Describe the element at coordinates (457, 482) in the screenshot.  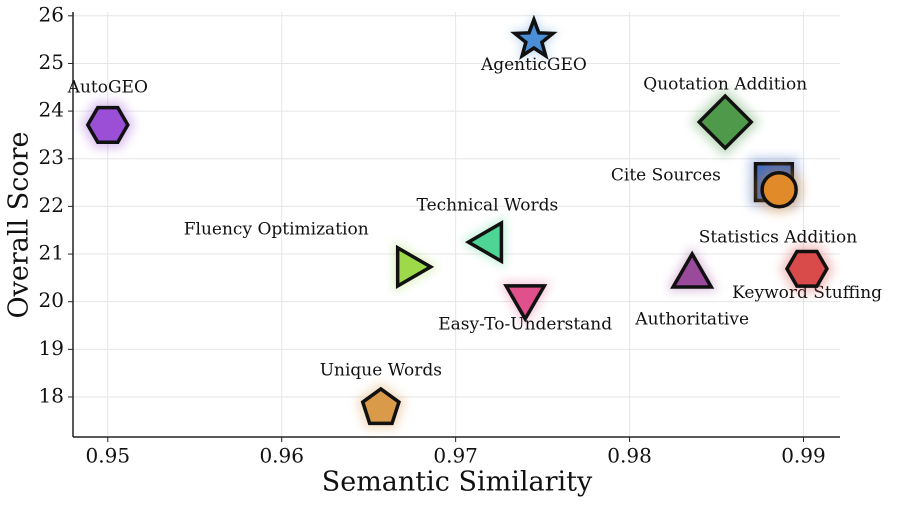
I see `x-axis-label: Semantic Similarity` at that location.